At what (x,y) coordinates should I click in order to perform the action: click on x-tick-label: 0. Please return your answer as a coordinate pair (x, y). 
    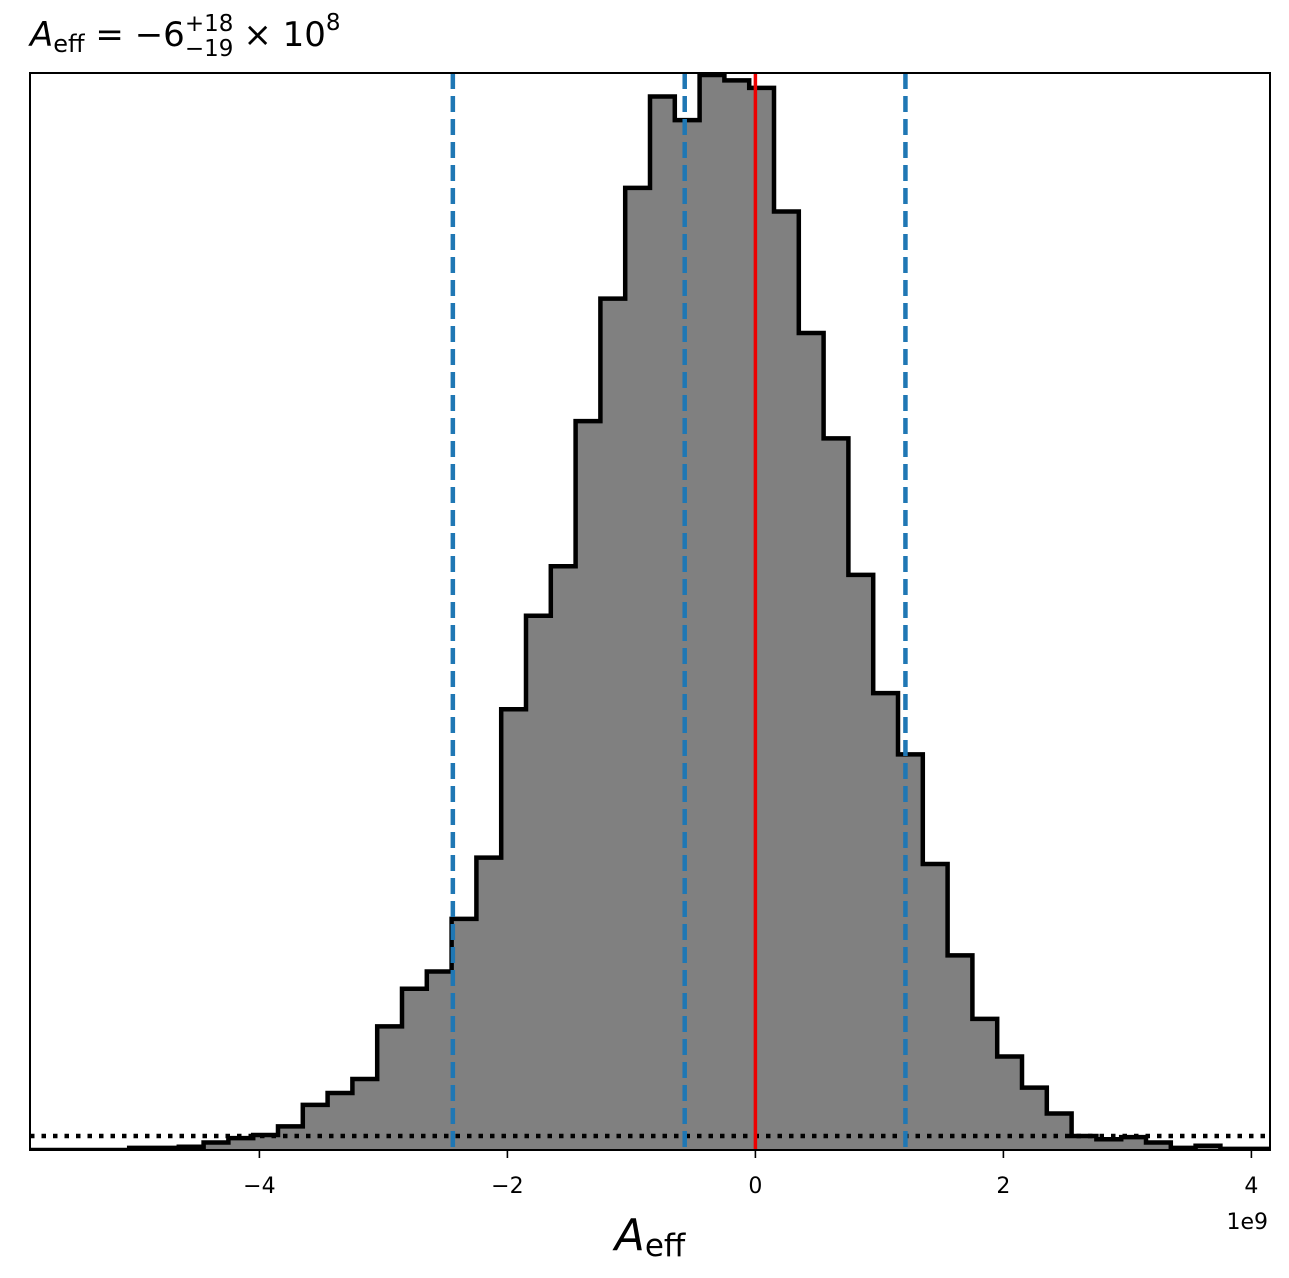
    Looking at the image, I should click on (755, 1186).